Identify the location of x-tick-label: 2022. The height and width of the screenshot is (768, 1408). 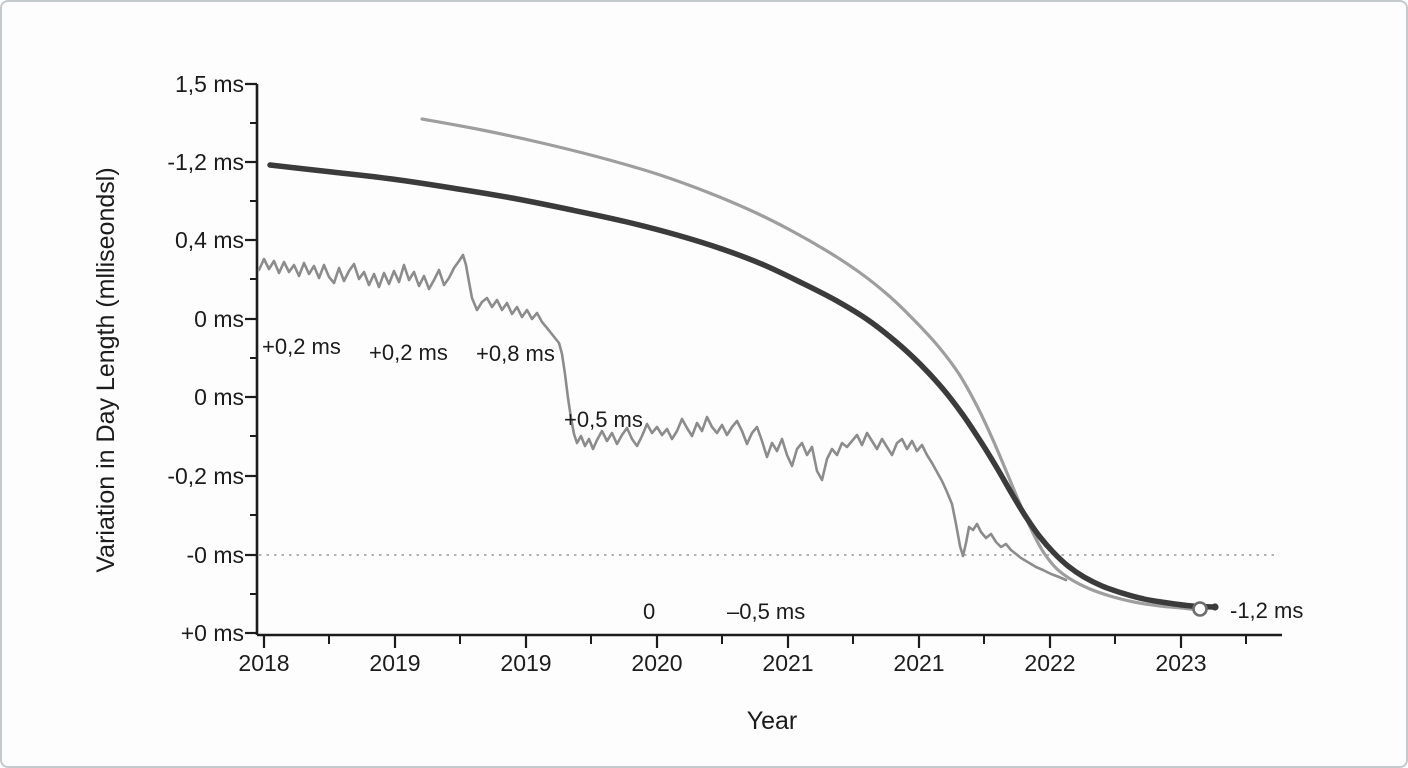
(1049, 663).